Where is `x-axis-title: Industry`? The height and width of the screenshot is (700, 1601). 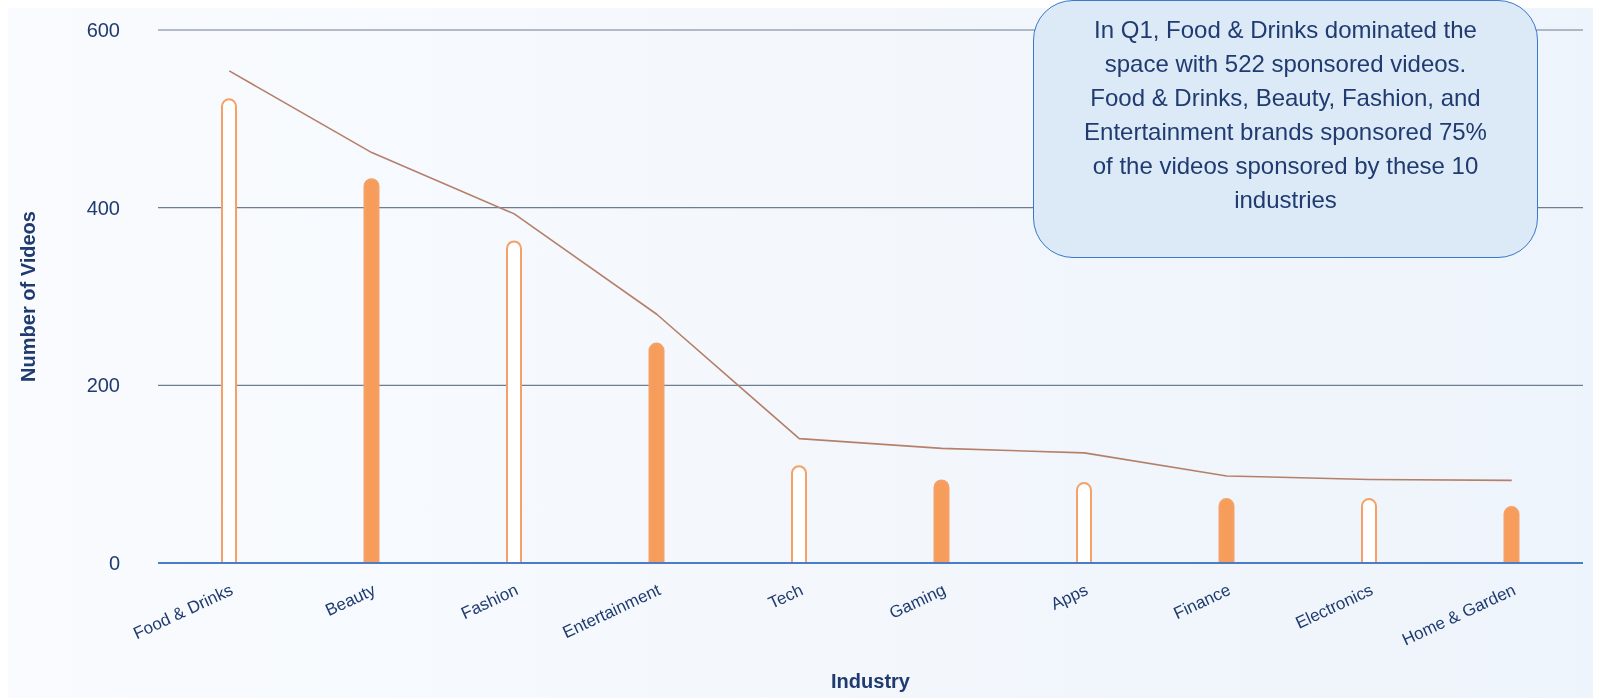
x-axis-title: Industry is located at coordinates (871, 681).